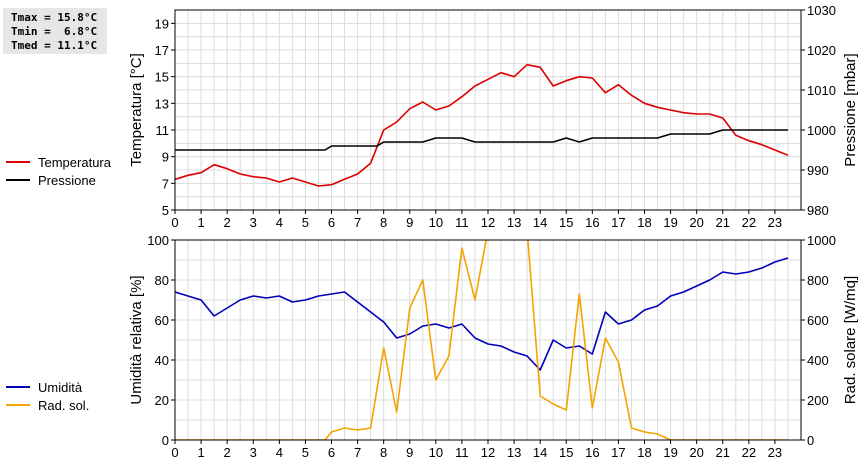  I want to click on y-tick-label: 100, so click(158, 240).